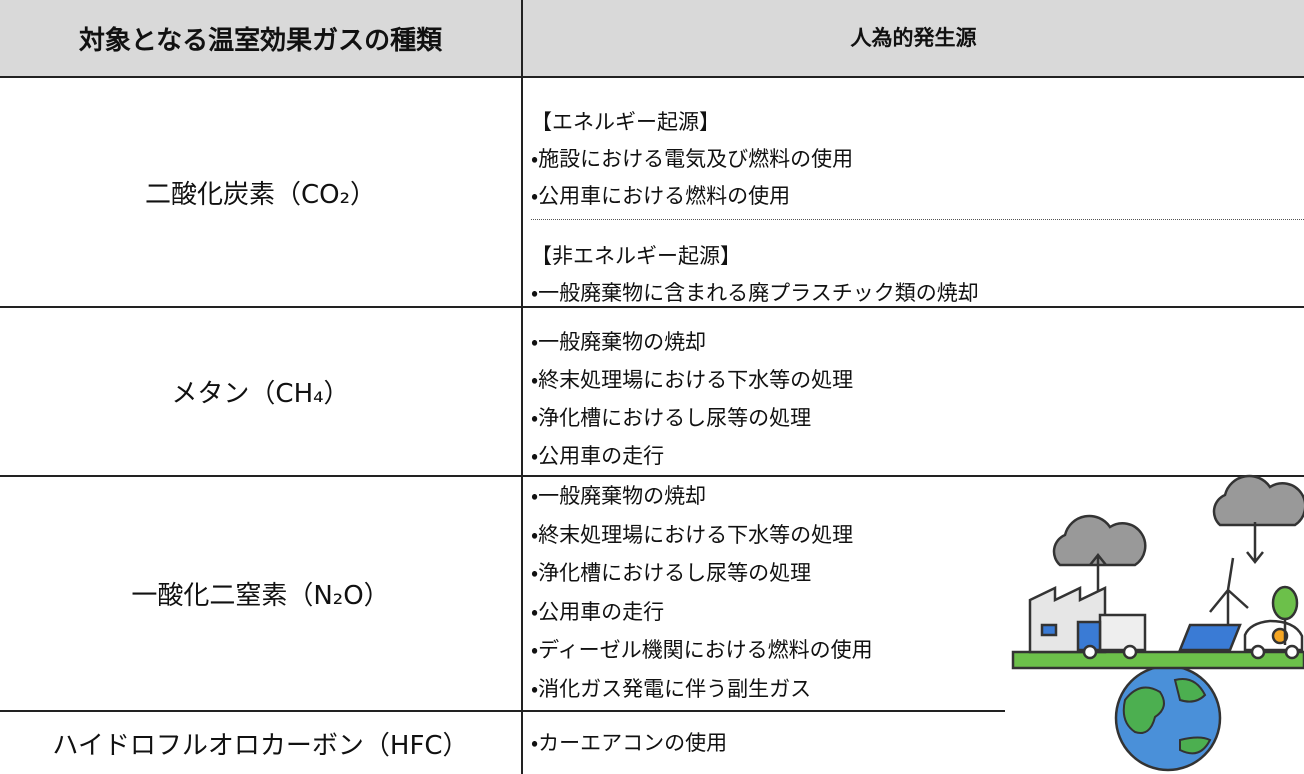 The width and height of the screenshot is (1304, 774). Describe the element at coordinates (260, 745) in the screenshot. I see `gas-cell: ハイドロフルオロカーボン（HFC）` at that location.